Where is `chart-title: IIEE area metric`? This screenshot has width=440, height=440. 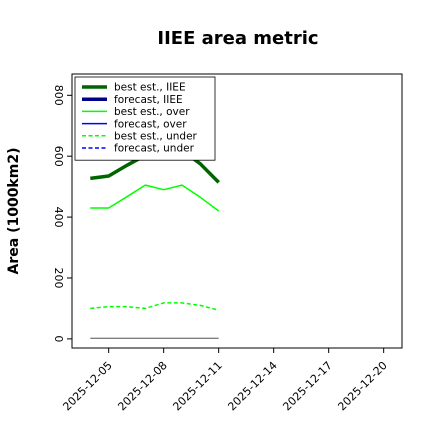 chart-title: IIEE area metric is located at coordinates (237, 38).